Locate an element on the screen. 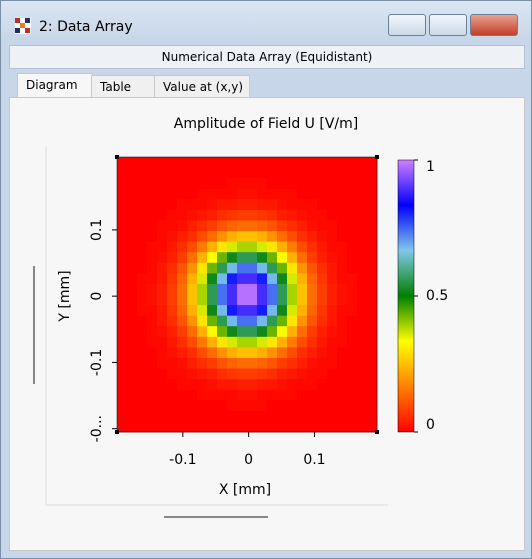  tab: Diagram is located at coordinates (55, 85).